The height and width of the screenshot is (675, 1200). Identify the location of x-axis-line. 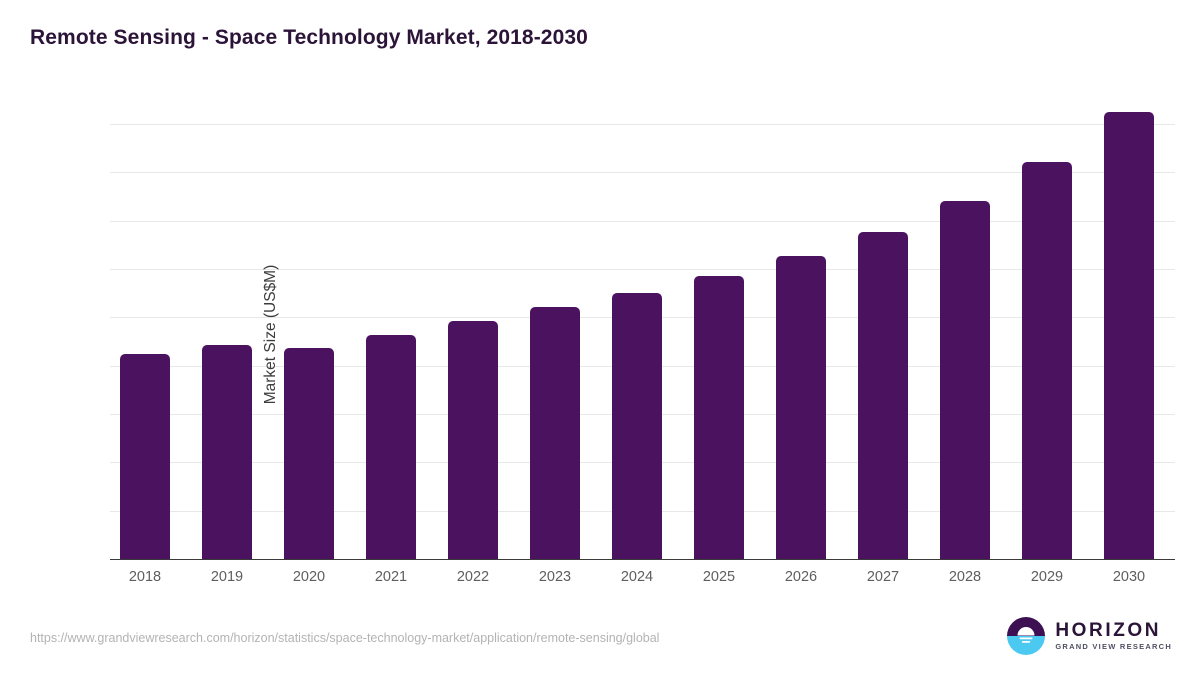
(642, 559).